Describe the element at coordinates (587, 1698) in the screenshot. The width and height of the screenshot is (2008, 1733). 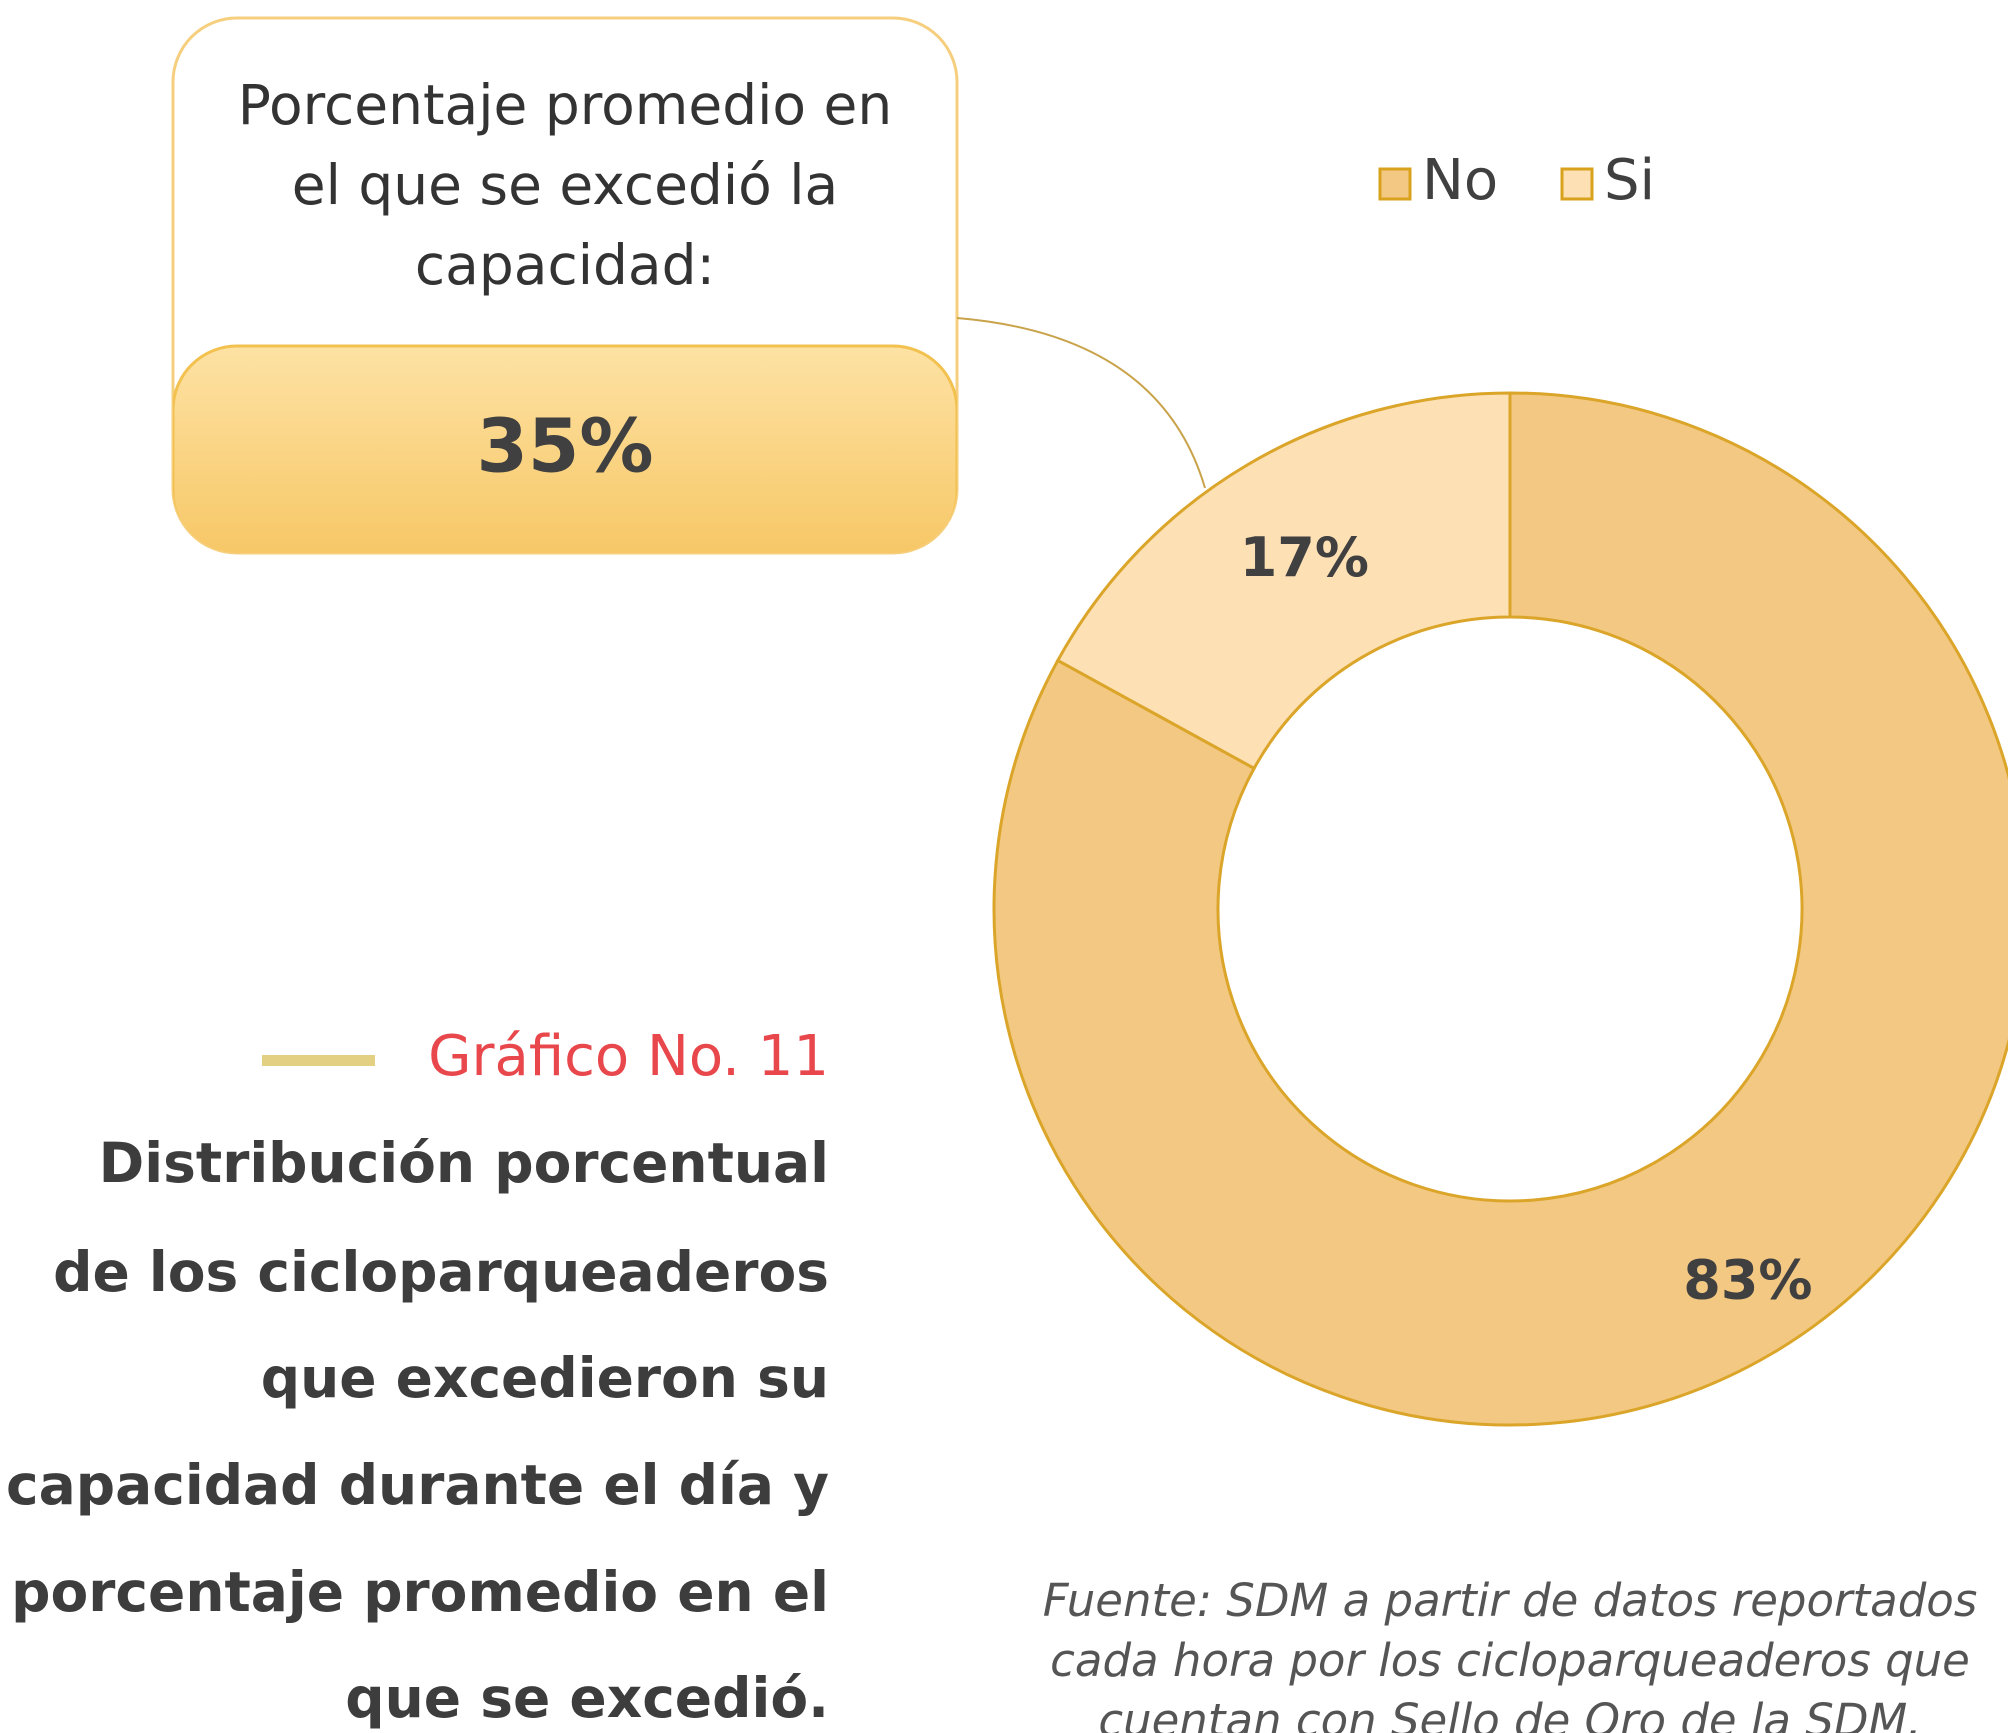
I see `caption-line: que se excedió.` at that location.